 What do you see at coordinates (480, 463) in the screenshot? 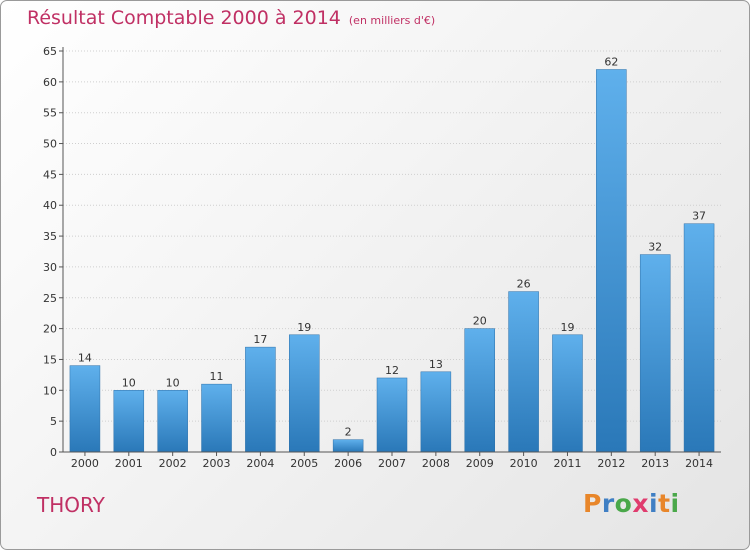
I see `x-tick-label-2009: 2009` at bounding box center [480, 463].